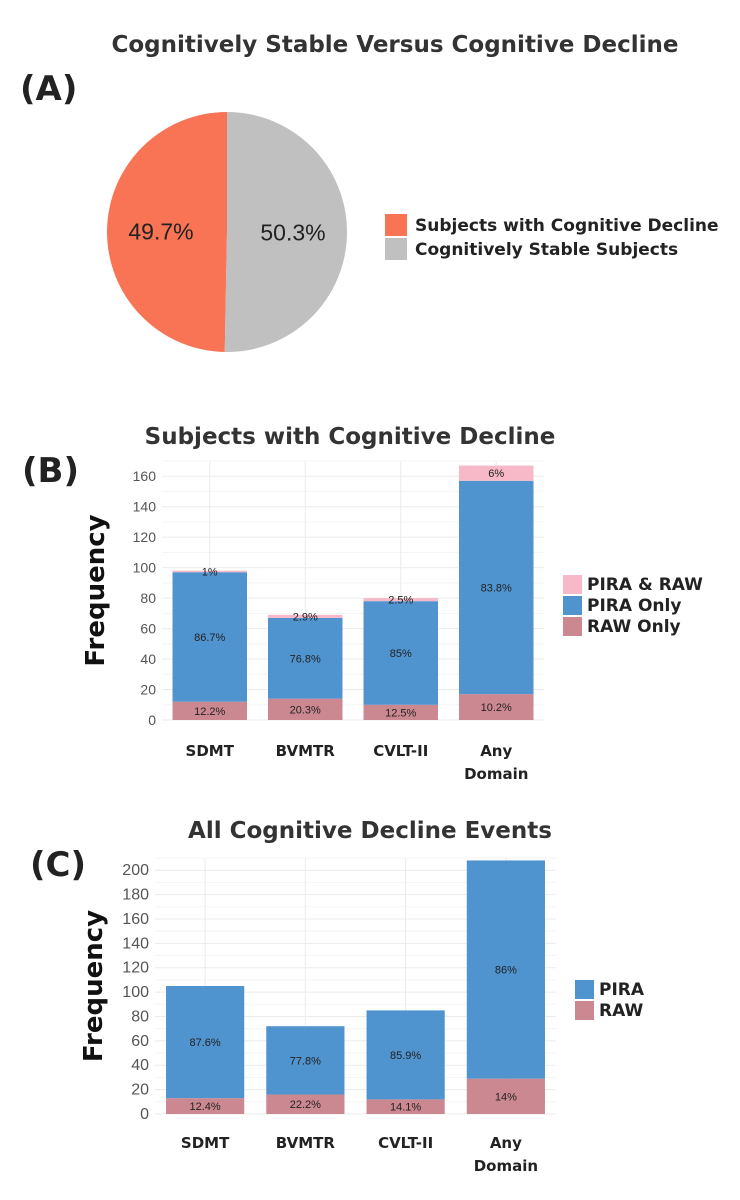 This screenshot has width=740, height=1200. What do you see at coordinates (140, 1016) in the screenshot?
I see `chart-c-y-tick-label: 80` at bounding box center [140, 1016].